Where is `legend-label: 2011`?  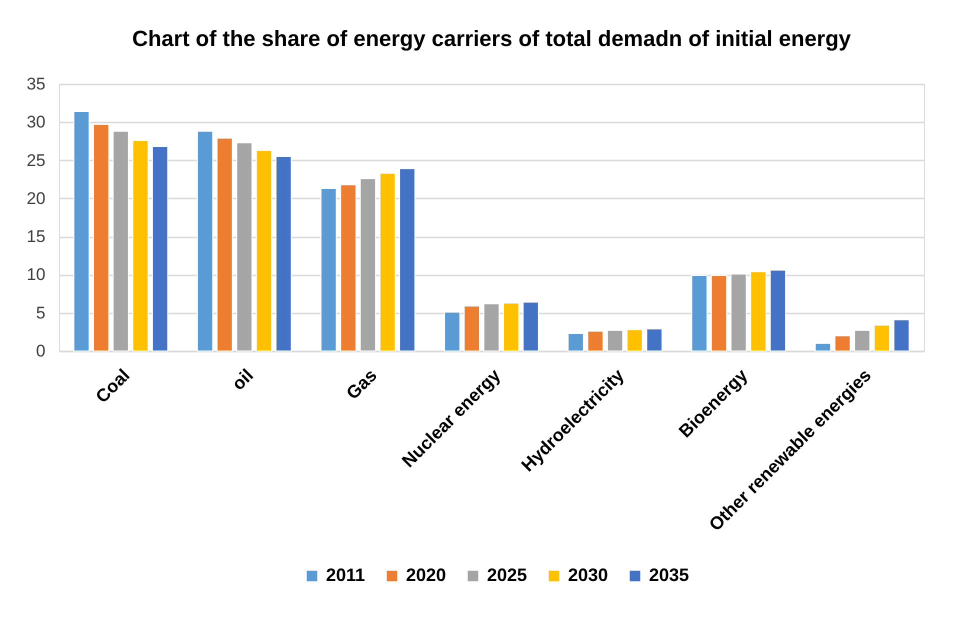 legend-label: 2011 is located at coordinates (346, 575).